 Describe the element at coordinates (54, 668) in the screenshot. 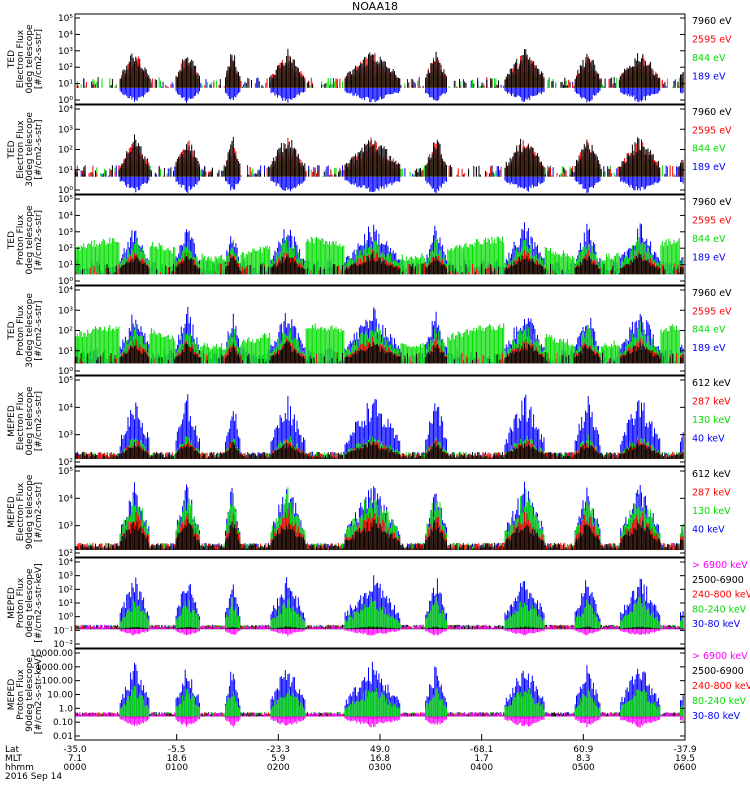

I see `y-tick-label: 1000.00` at that location.